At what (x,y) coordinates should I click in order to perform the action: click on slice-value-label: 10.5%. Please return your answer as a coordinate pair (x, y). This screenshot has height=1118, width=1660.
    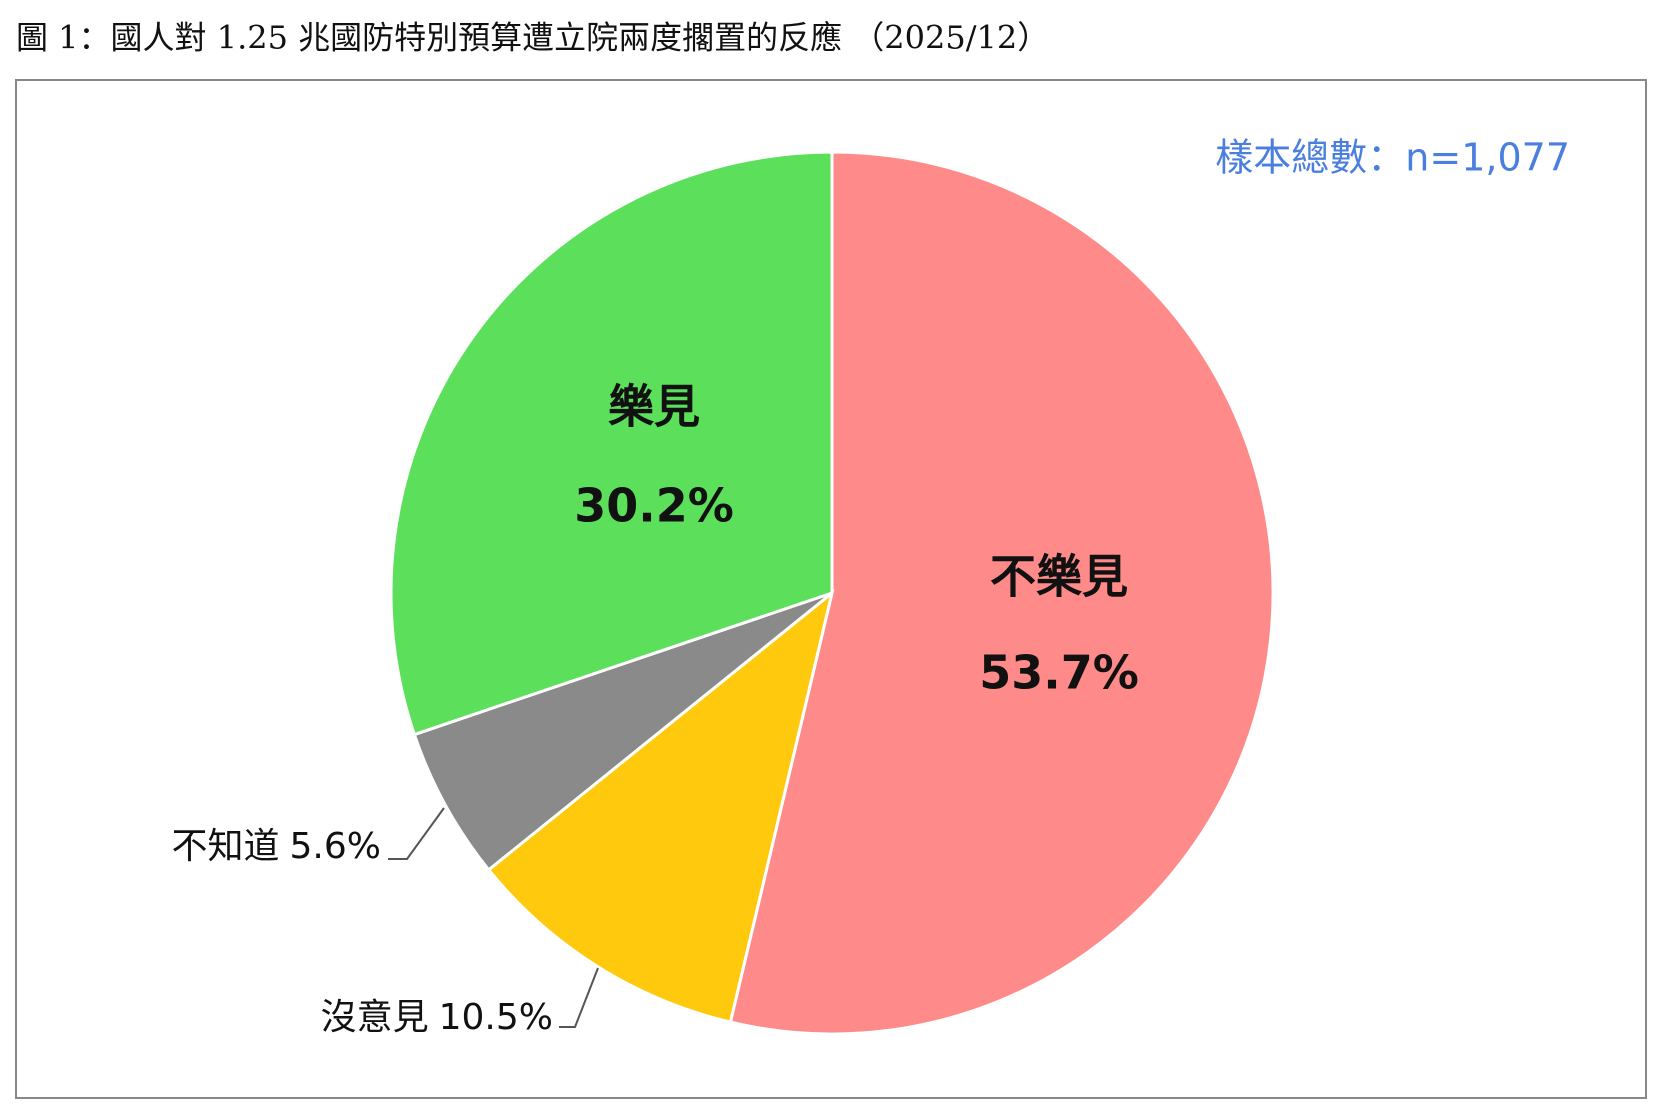
    Looking at the image, I should click on (496, 1017).